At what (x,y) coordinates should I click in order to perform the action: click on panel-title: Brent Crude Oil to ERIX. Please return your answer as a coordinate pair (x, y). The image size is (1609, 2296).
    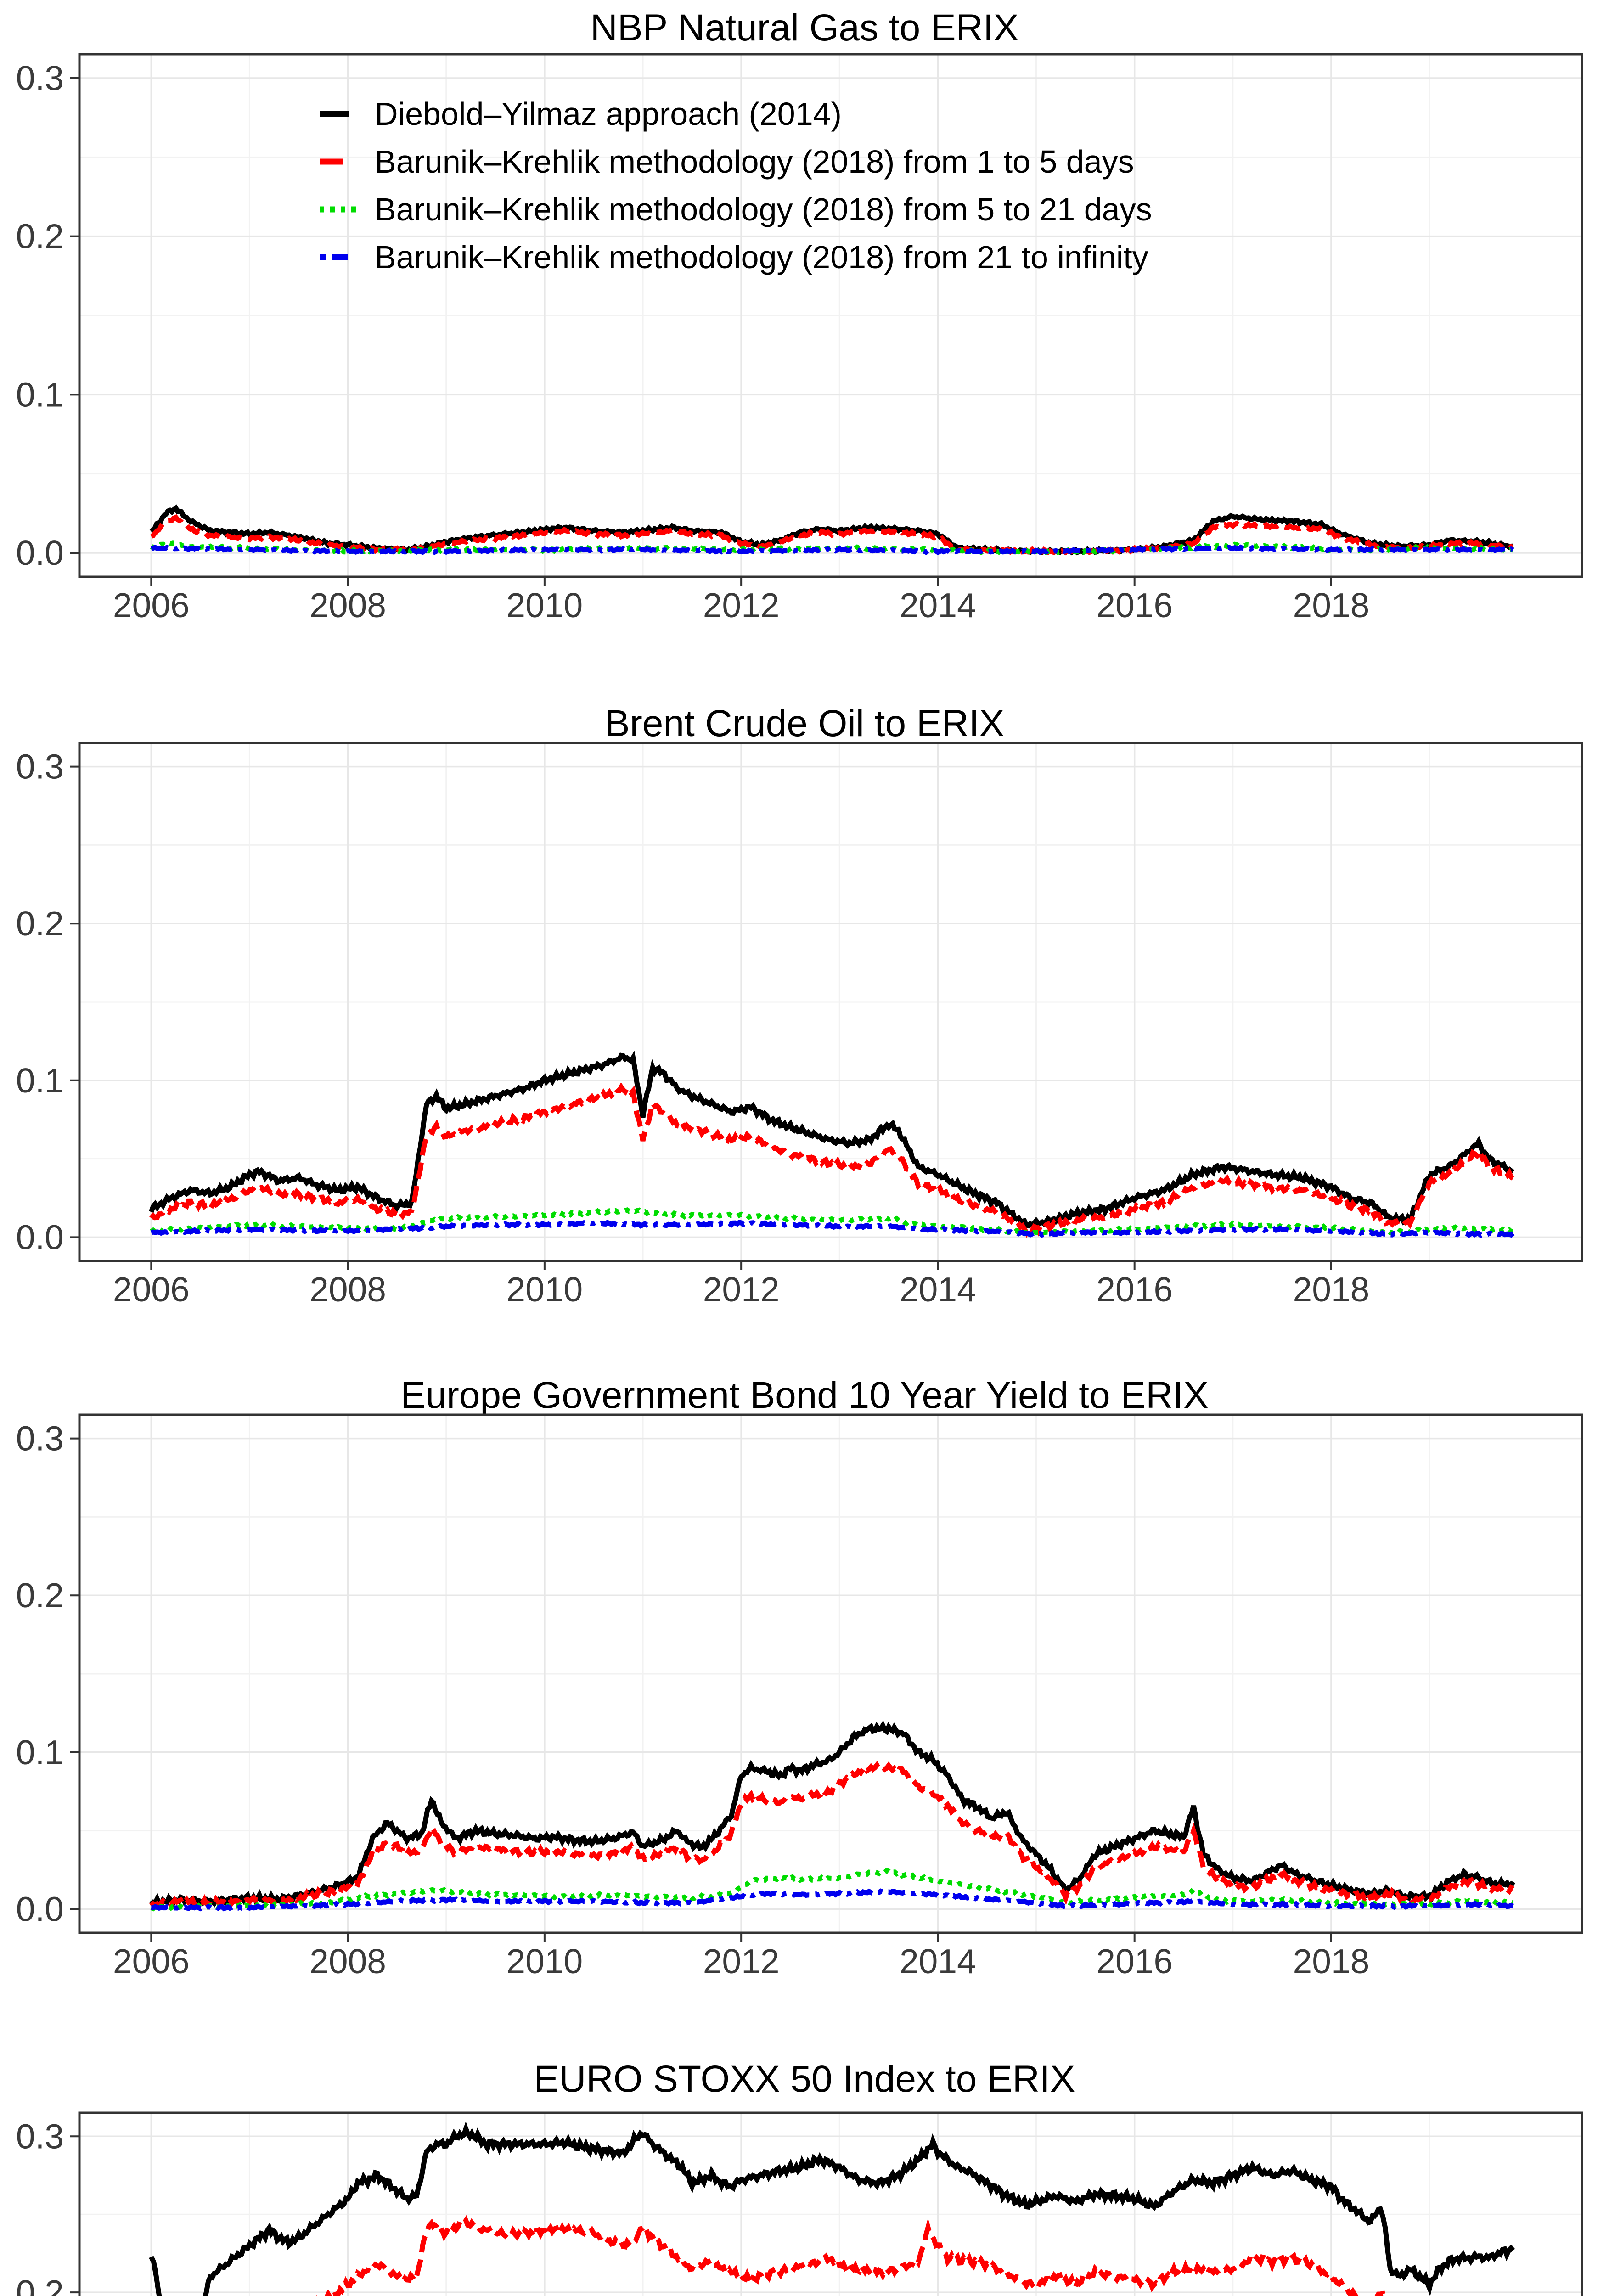
    Looking at the image, I should click on (804, 724).